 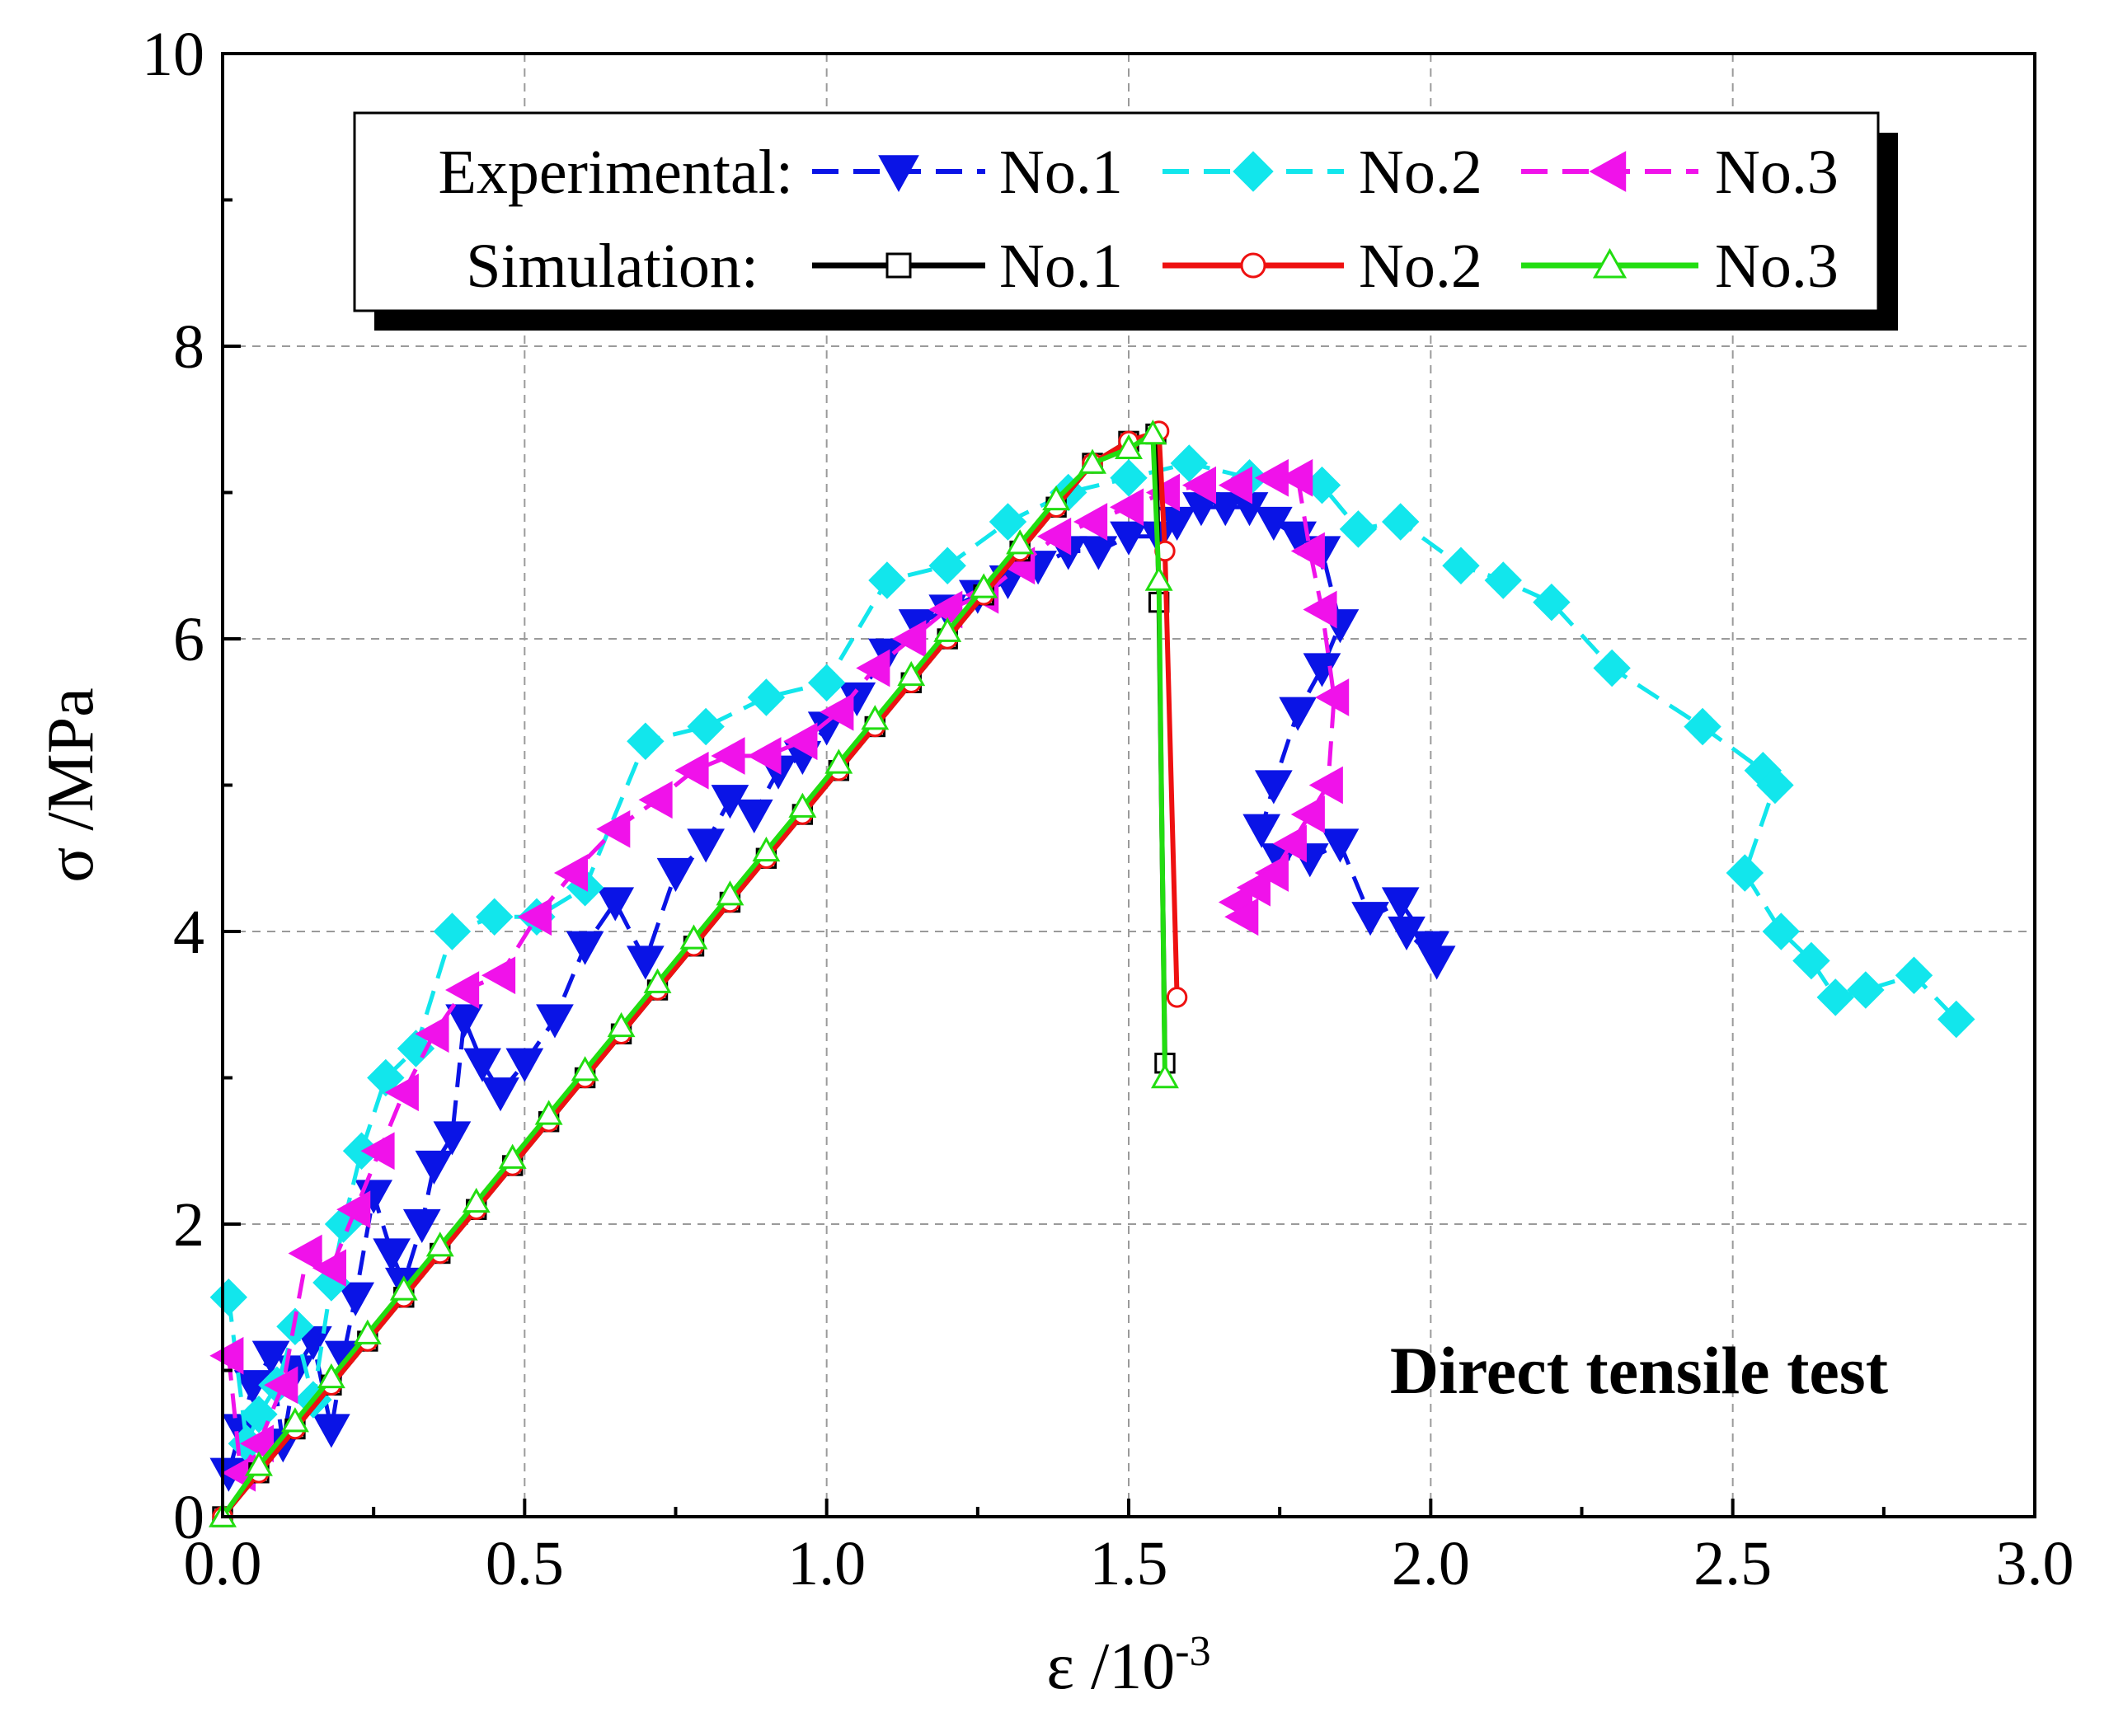 I want to click on x-axis-title-text: ε /10, so click(x=1110, y=1666).